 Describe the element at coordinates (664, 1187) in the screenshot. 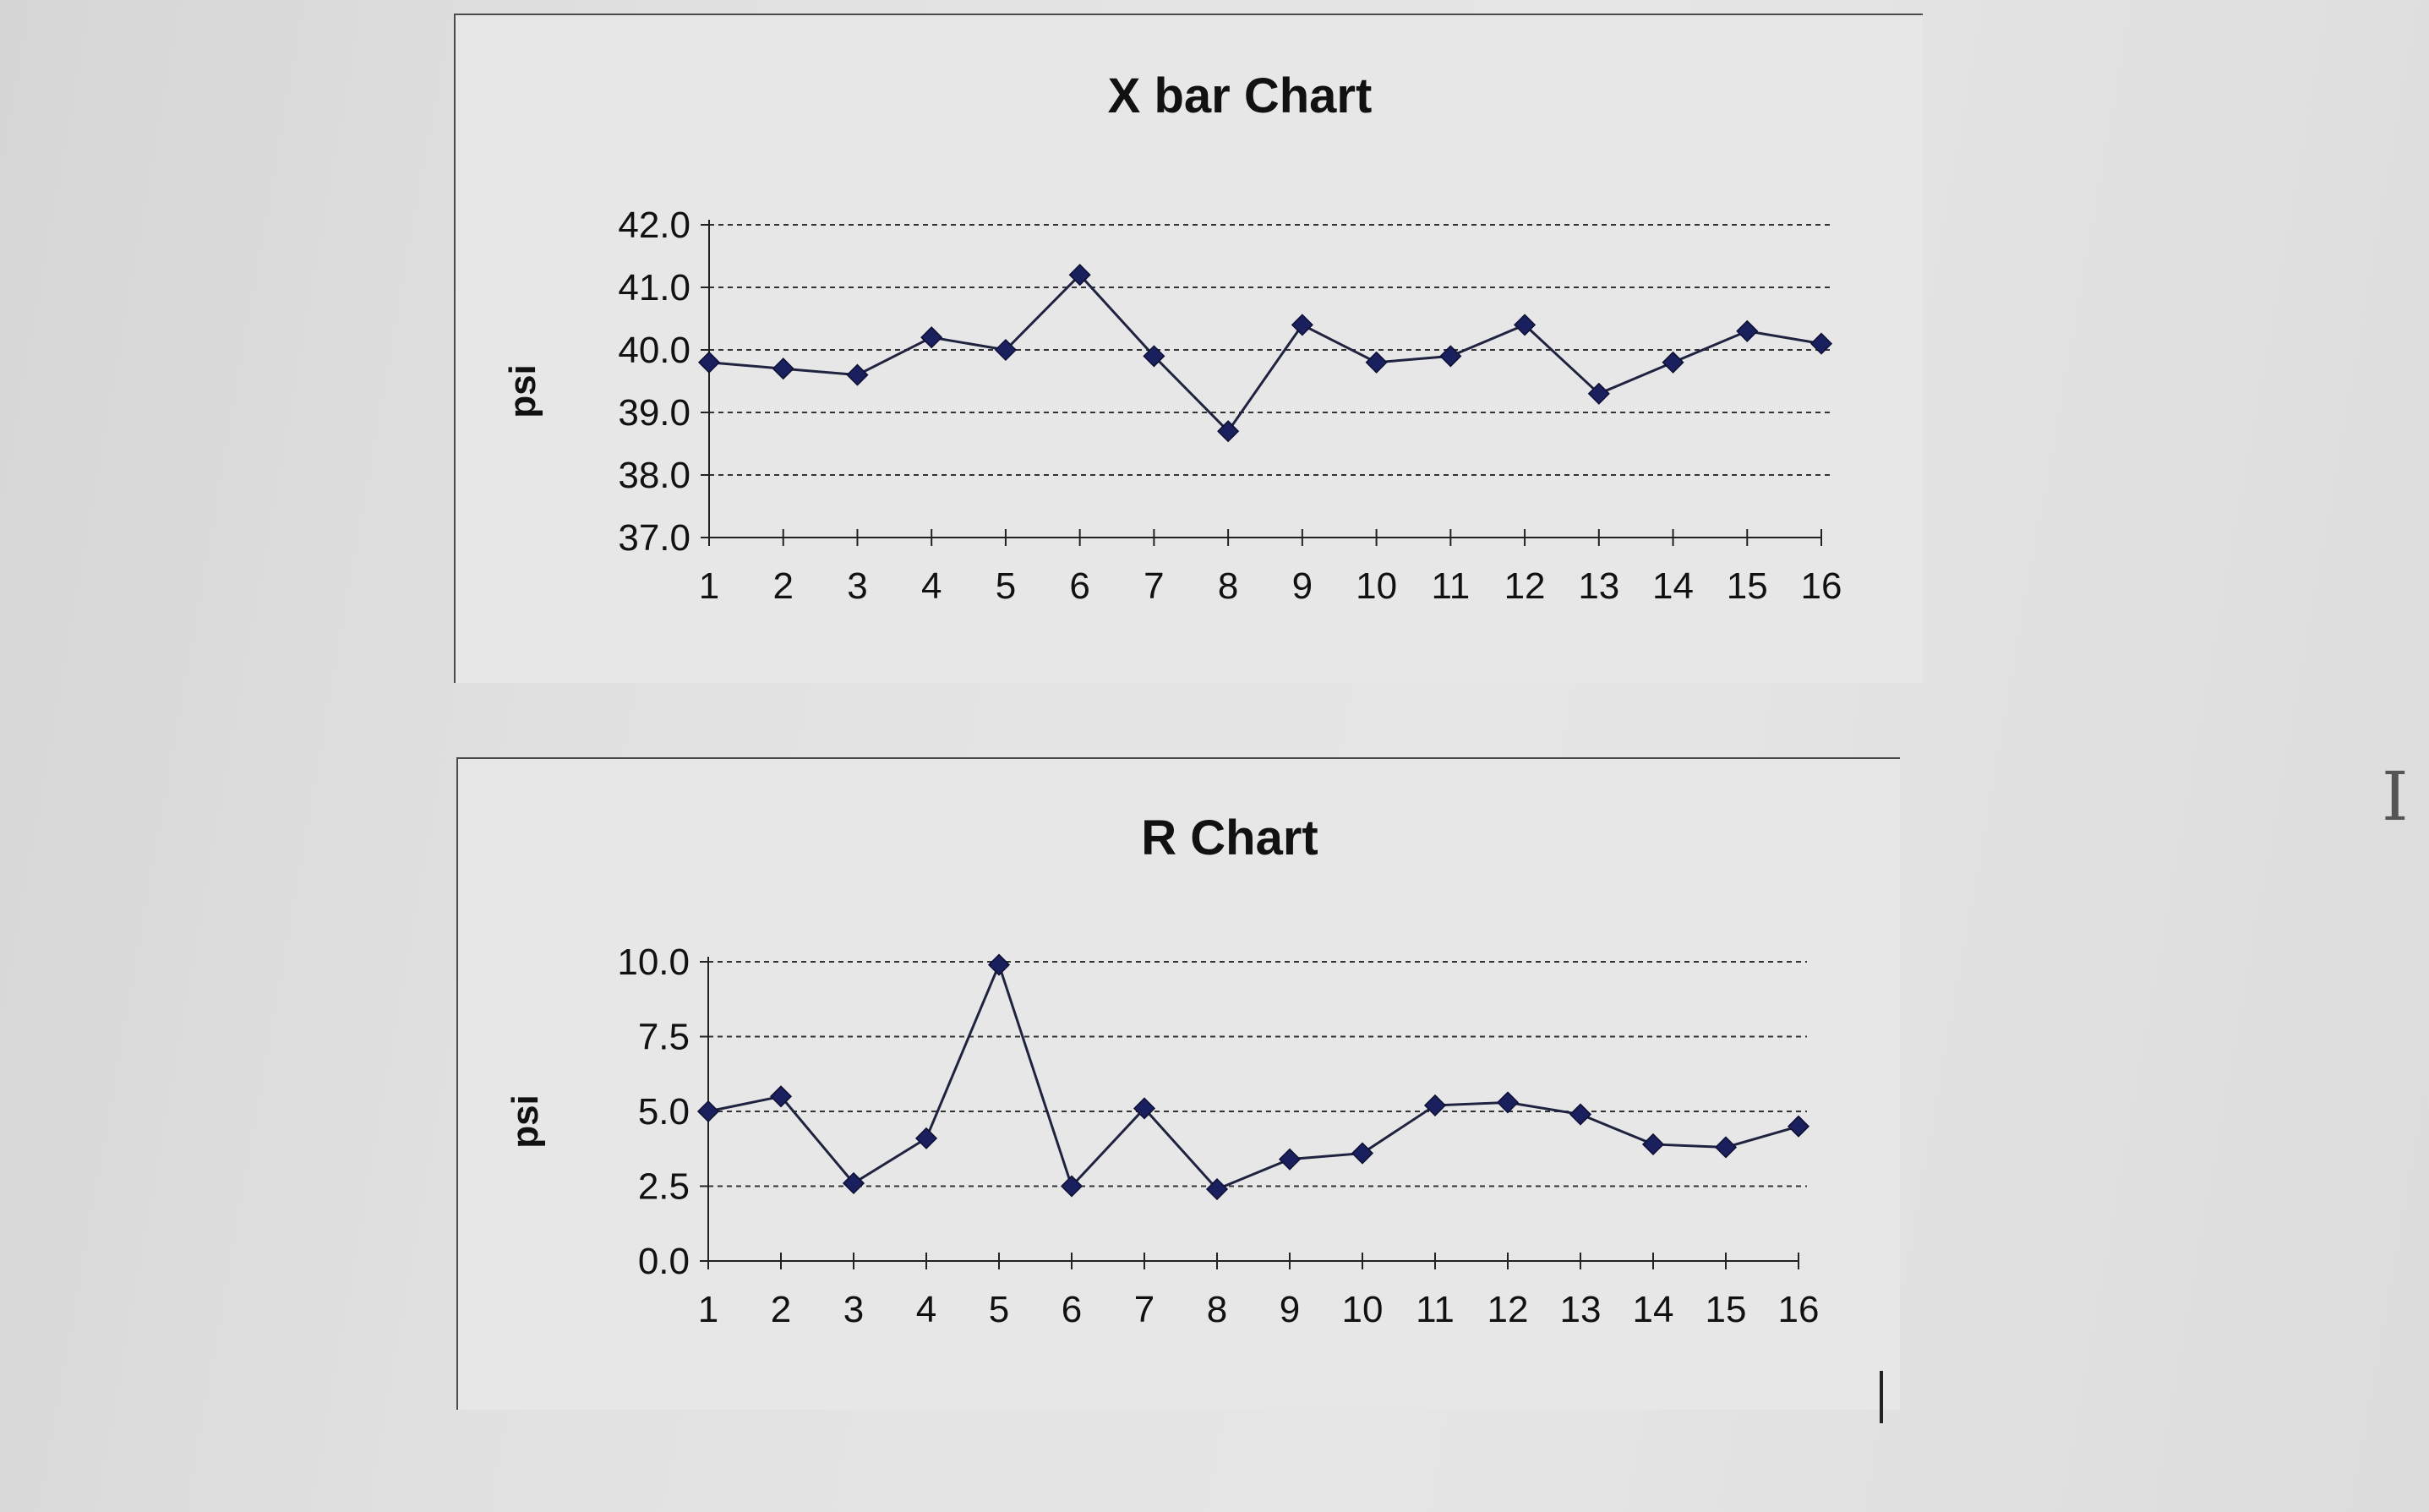

I see `y-tick-label: 2.5` at that location.